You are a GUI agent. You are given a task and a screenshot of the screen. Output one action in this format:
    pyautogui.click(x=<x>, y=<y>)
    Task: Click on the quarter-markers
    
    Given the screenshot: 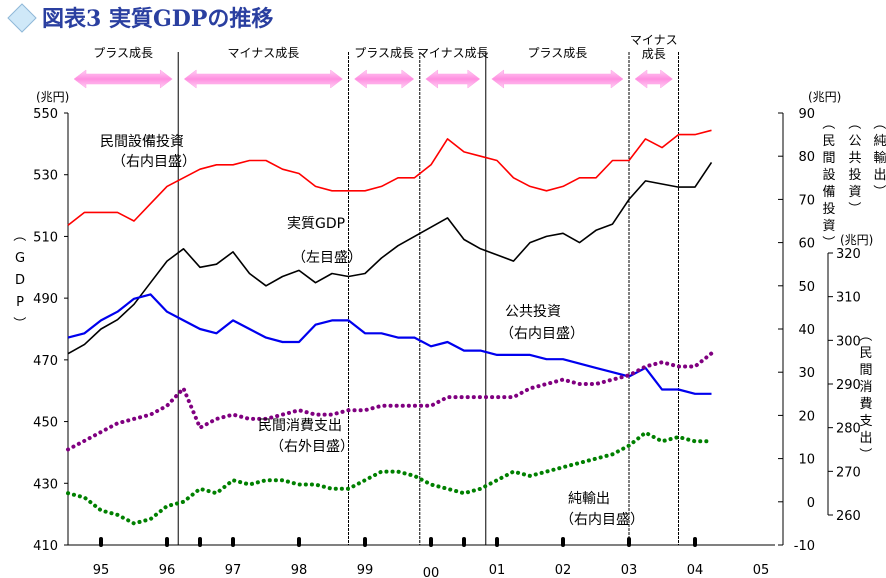 What is the action you would take?
    pyautogui.click(x=398, y=542)
    